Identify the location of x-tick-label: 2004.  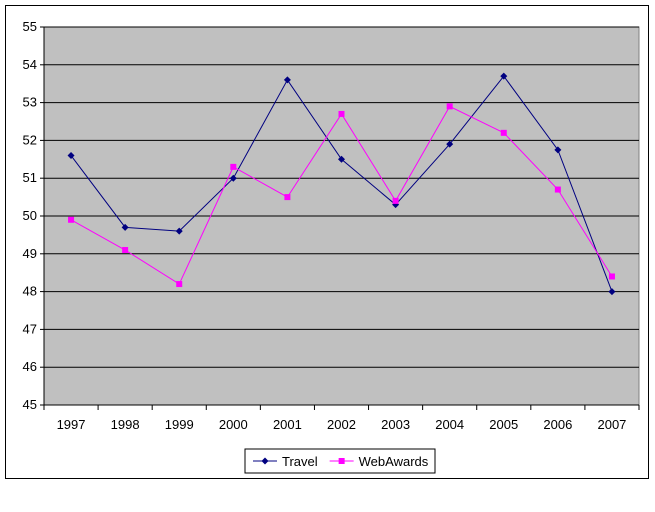
(449, 424).